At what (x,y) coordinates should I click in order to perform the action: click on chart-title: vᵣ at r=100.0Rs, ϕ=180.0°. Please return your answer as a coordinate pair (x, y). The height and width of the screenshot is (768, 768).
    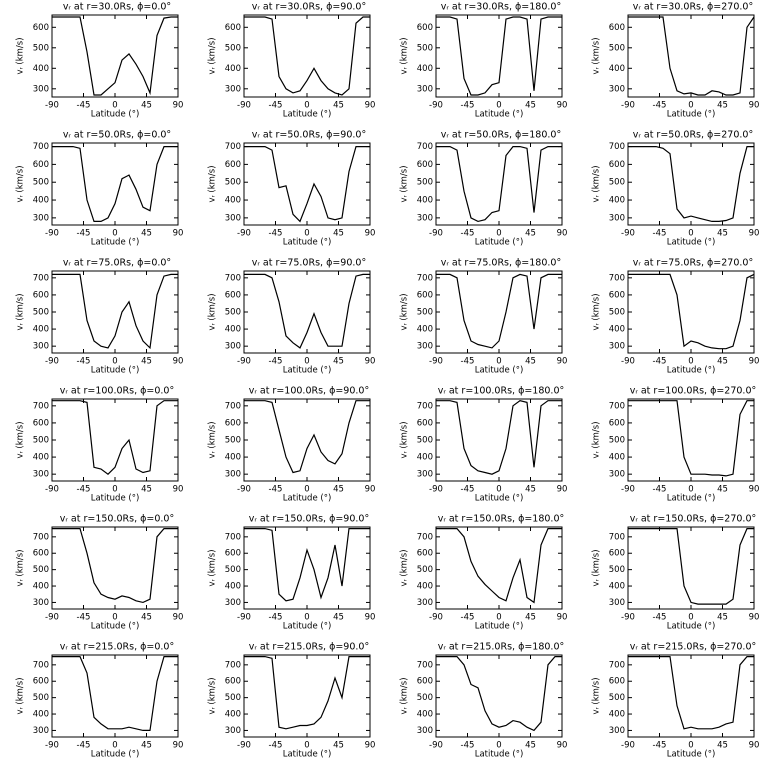
    Looking at the image, I should click on (501, 391).